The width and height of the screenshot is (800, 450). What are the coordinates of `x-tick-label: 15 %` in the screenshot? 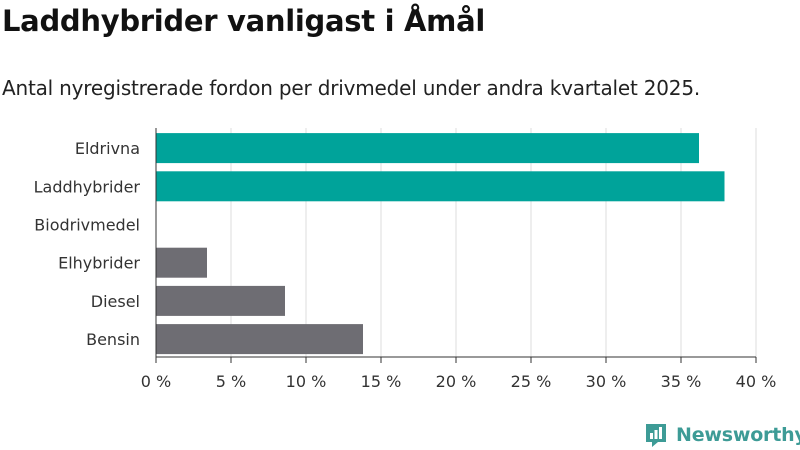 It's located at (381, 381).